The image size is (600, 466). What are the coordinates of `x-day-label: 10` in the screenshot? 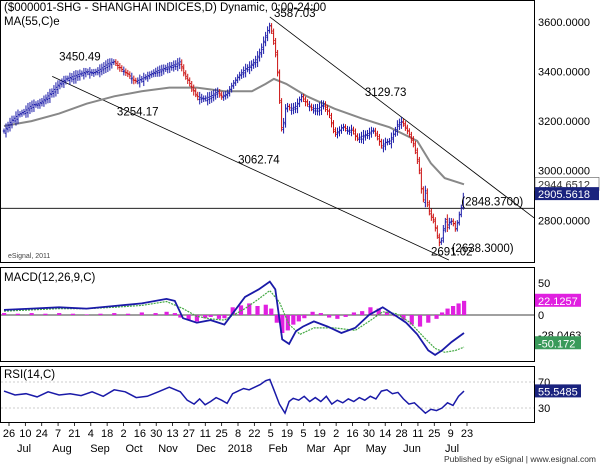 It's located at (25, 434).